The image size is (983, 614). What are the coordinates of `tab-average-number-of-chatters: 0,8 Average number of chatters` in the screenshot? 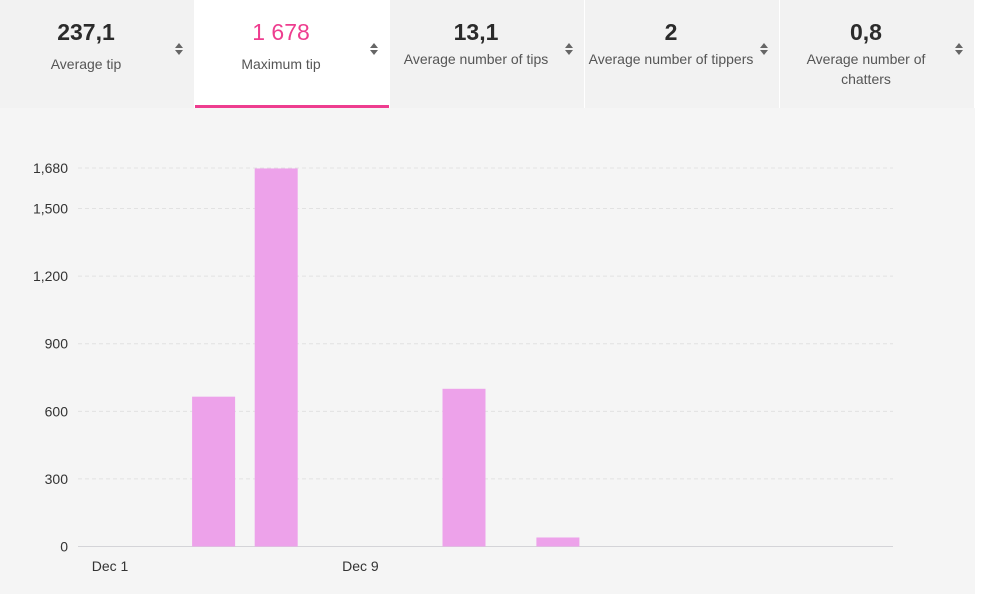 It's located at (877, 54).